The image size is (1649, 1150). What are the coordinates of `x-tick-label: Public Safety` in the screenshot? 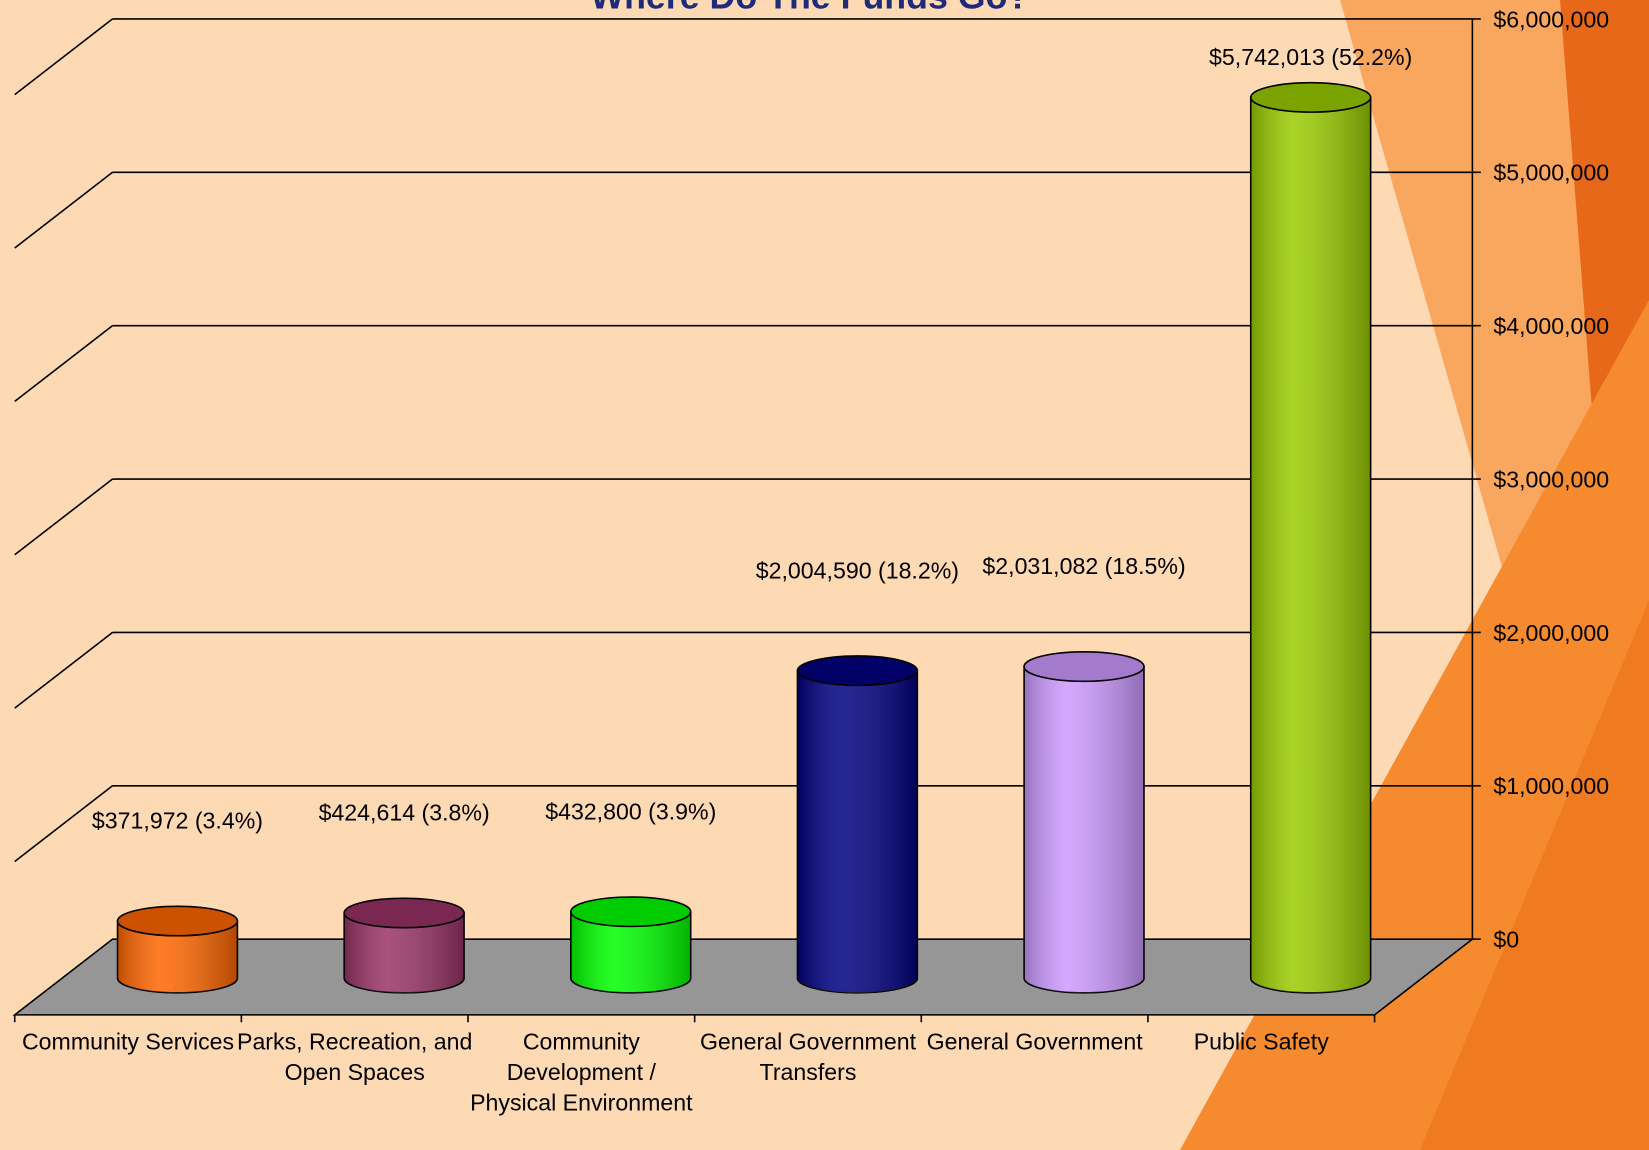 It's located at (1261, 1041).